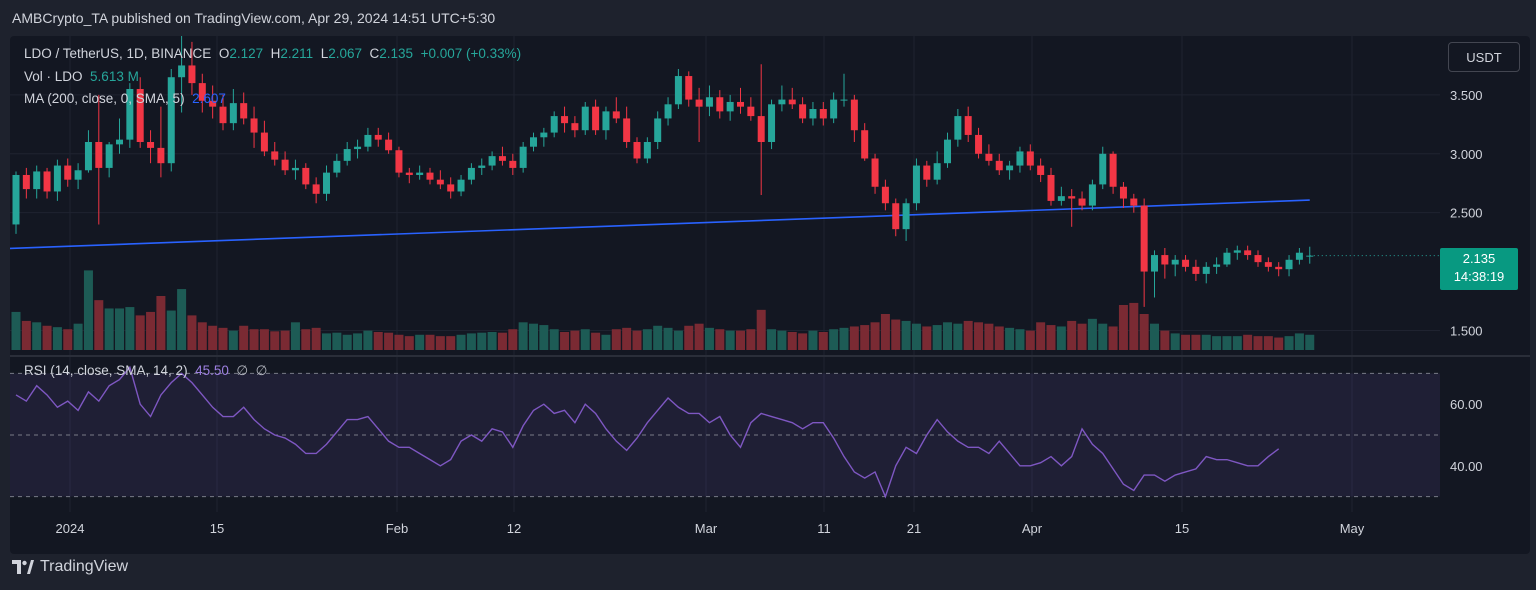  I want to click on vol-value: 5.613 M, so click(114, 76).